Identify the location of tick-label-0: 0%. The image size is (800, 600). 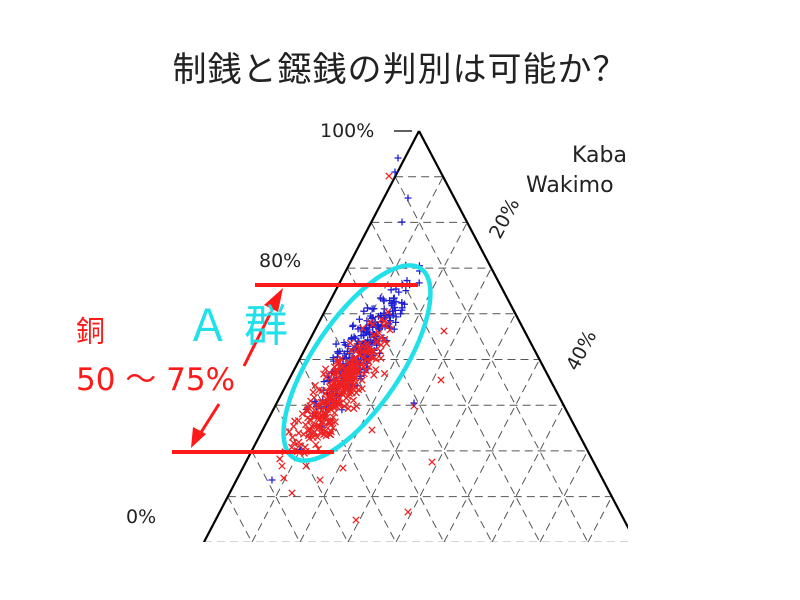
(141, 517).